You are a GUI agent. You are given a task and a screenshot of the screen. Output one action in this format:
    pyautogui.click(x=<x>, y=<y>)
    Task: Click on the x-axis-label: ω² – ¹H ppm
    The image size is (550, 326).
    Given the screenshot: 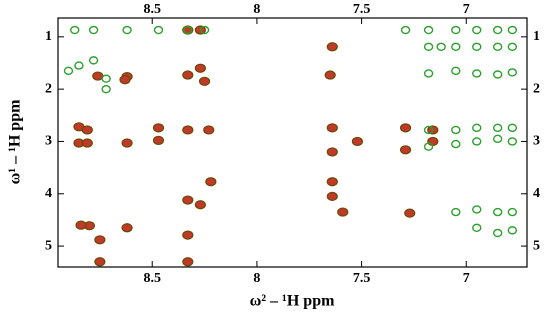 What is the action you would take?
    pyautogui.click(x=293, y=301)
    